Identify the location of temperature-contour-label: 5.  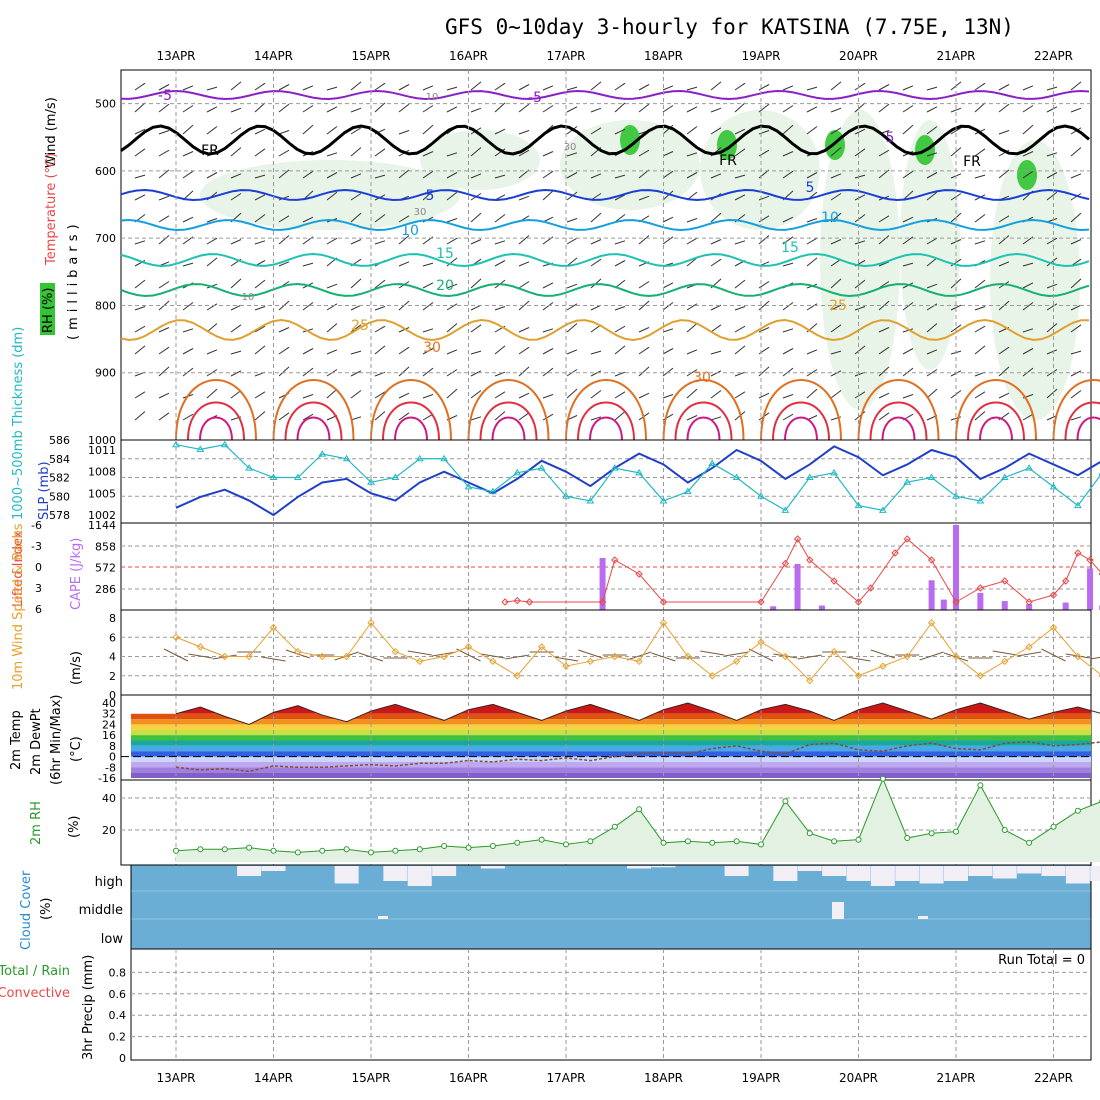
(430, 196).